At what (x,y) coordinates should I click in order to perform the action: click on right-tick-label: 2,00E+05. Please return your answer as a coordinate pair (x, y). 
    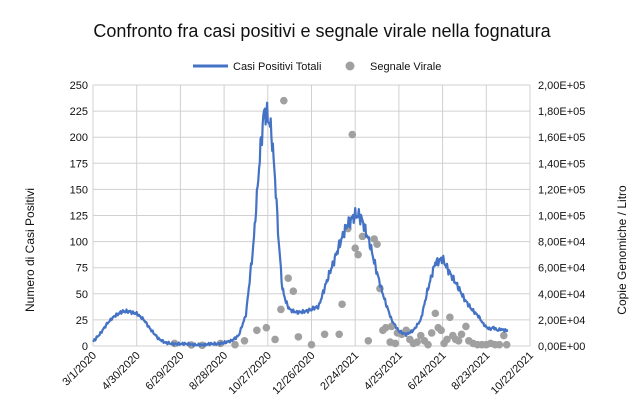
    Looking at the image, I should click on (561, 86).